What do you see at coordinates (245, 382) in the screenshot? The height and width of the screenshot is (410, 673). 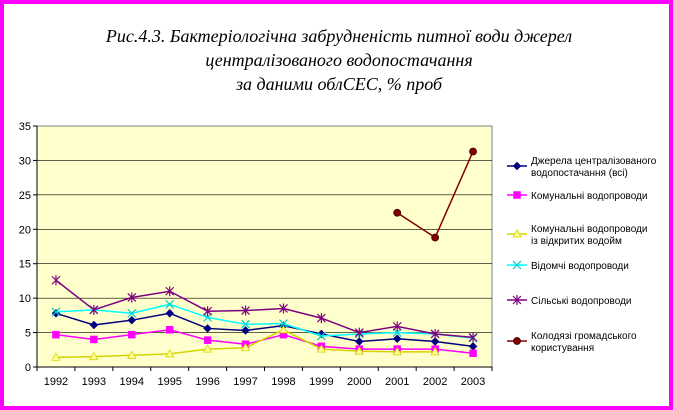 I see `x-tick-label: 1997` at bounding box center [245, 382].